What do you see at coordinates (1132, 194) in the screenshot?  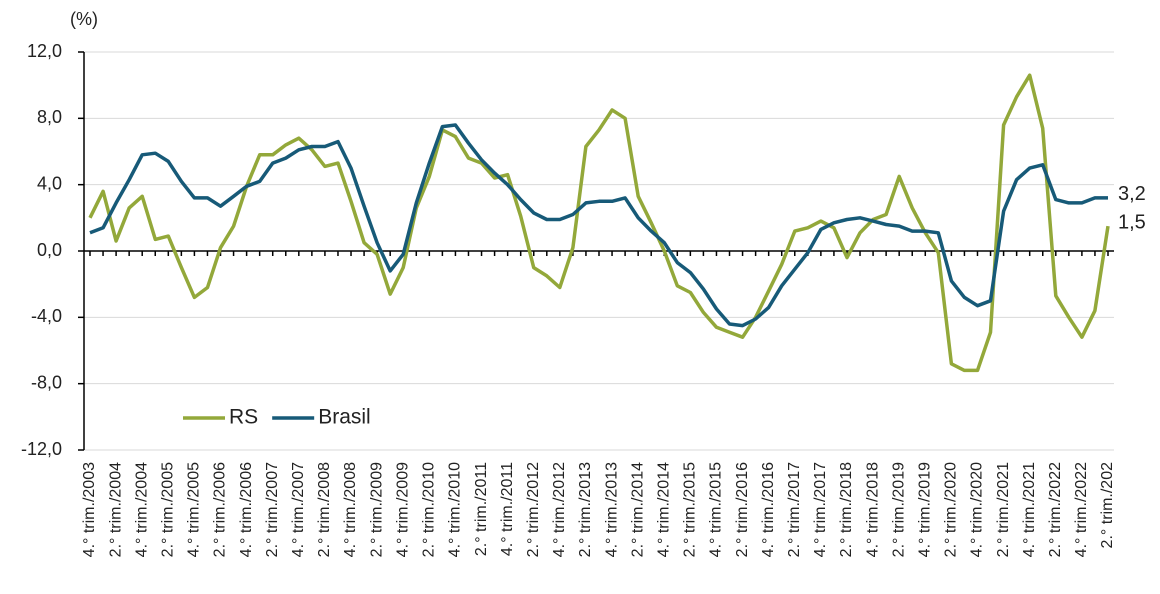 I see `end-label: 3,2` at bounding box center [1132, 194].